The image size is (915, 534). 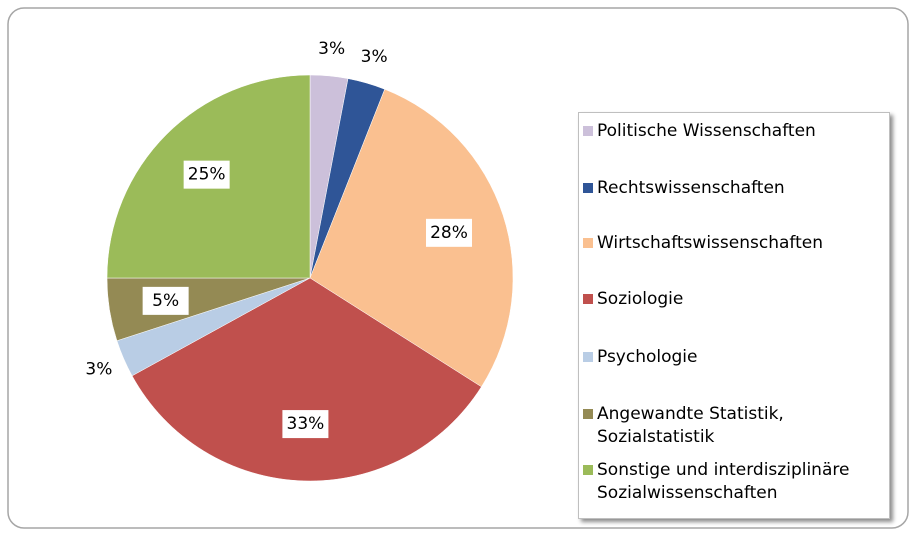 I want to click on legend-label: Angewandte Statistik, Sozialstatistik, so click(x=690, y=425).